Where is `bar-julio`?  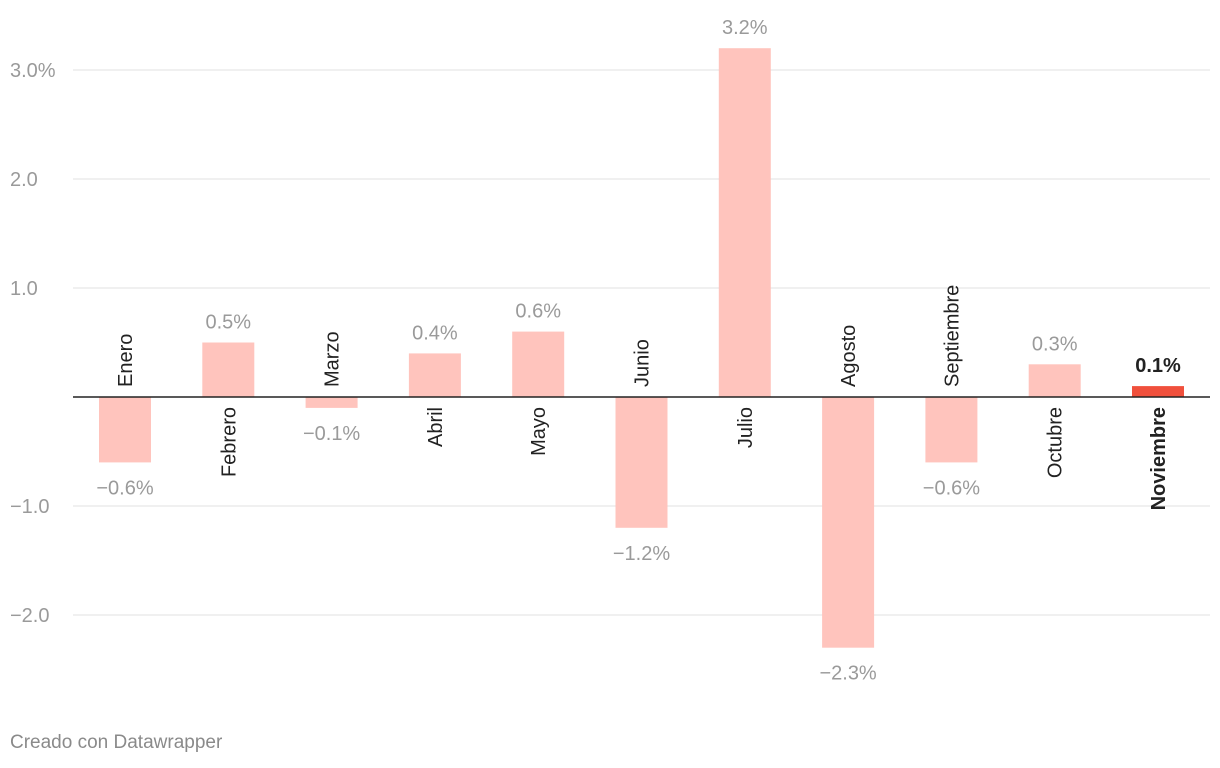 bar-julio is located at coordinates (744, 222).